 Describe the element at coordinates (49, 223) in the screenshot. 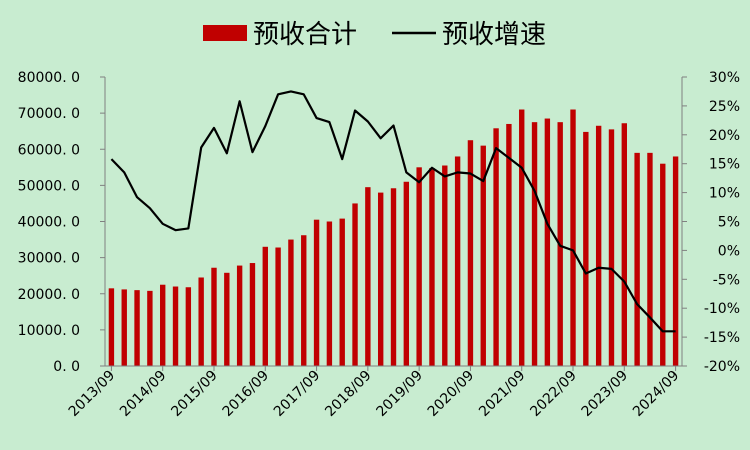

I see `left-tick-label-4: 40000. 0` at that location.